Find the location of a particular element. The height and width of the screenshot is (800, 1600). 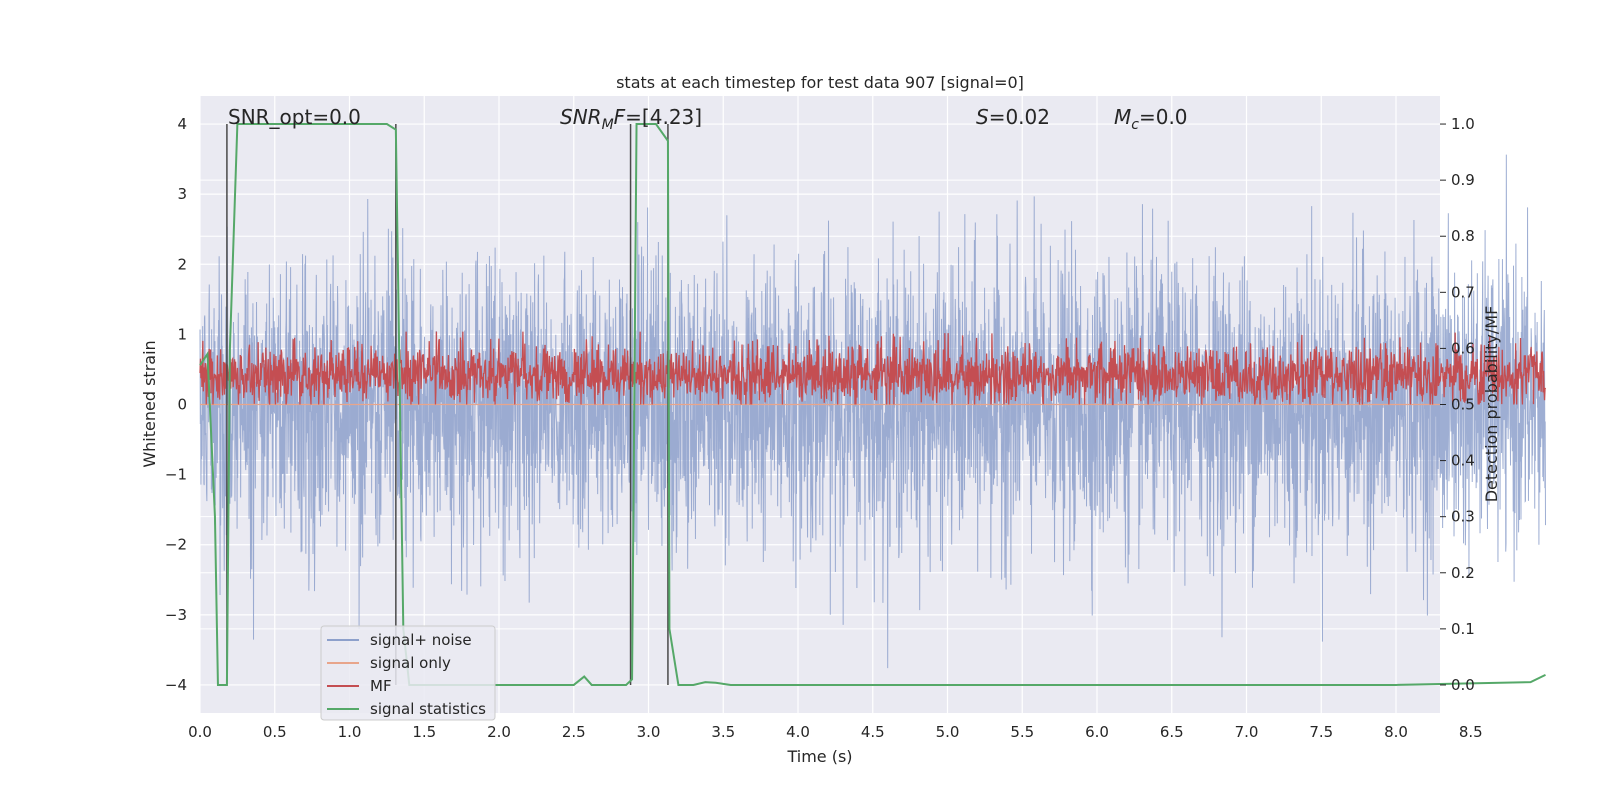

y-right-tick-label: 0.4 is located at coordinates (1463, 461).